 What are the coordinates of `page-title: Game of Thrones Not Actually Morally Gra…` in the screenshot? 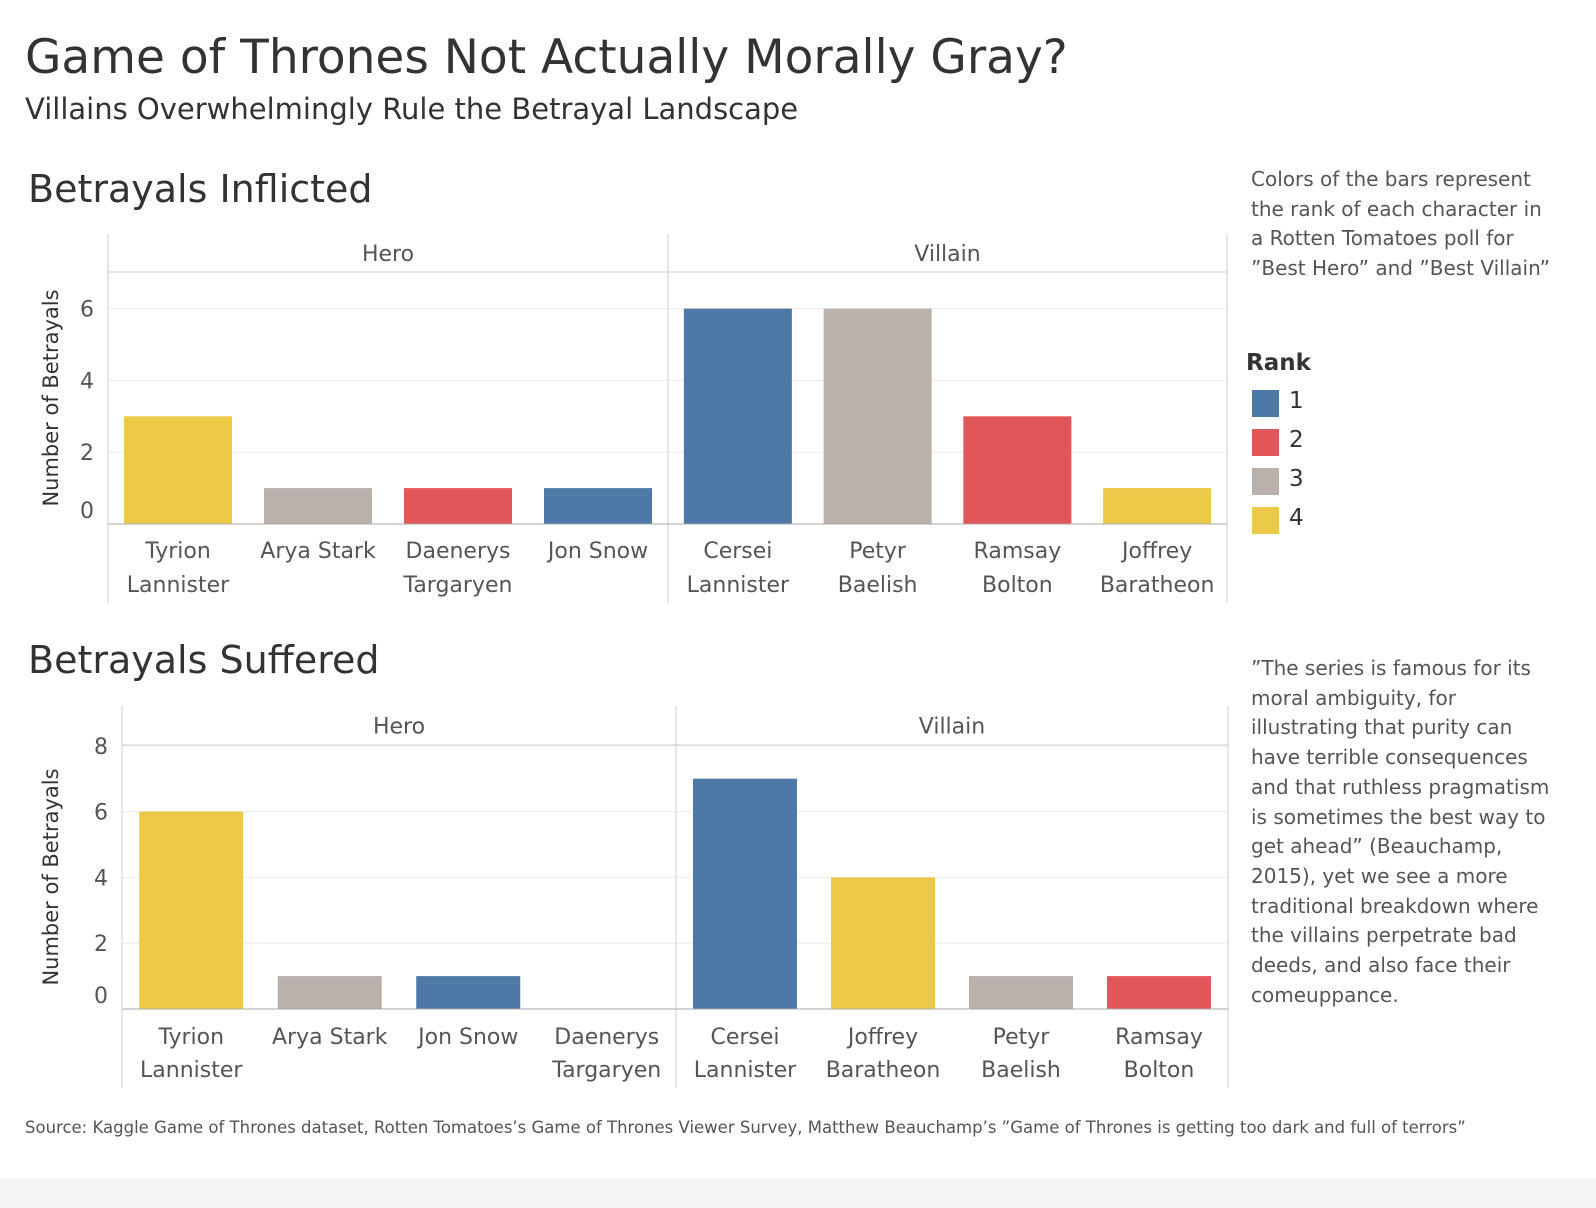 It's located at (546, 57).